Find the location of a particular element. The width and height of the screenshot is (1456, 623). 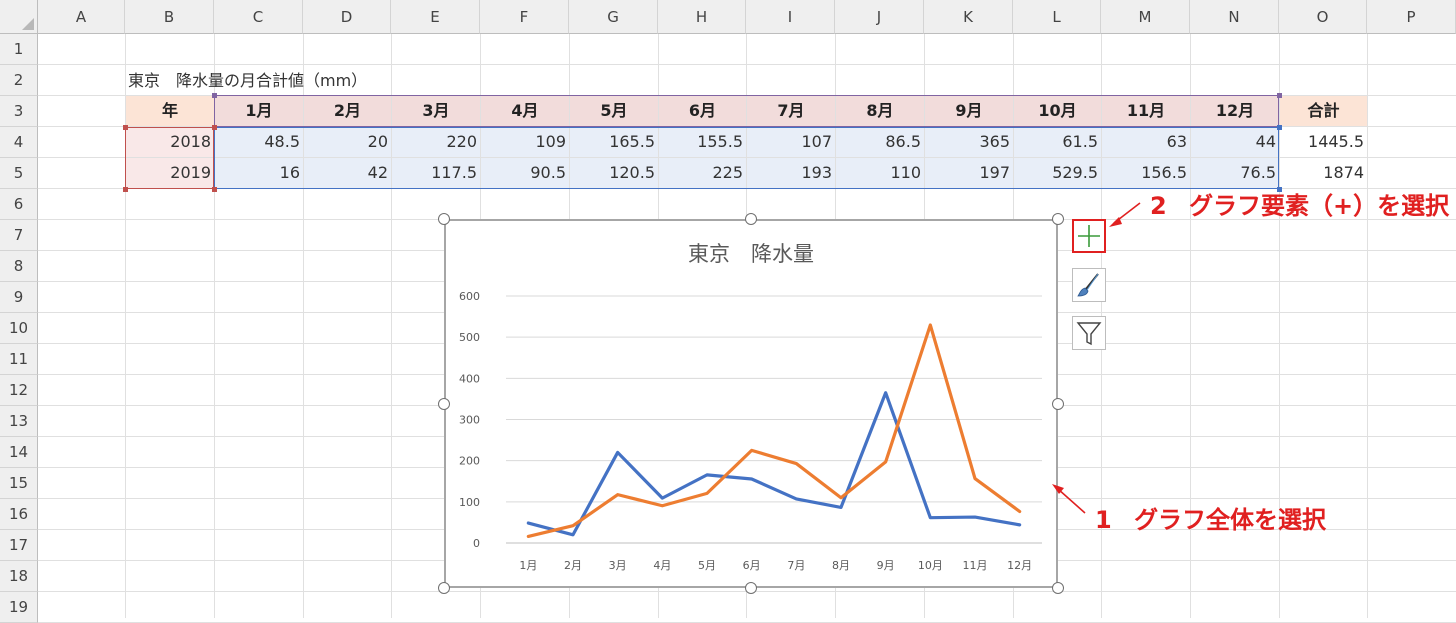

arrow-step1 is located at coordinates (1068, 498).